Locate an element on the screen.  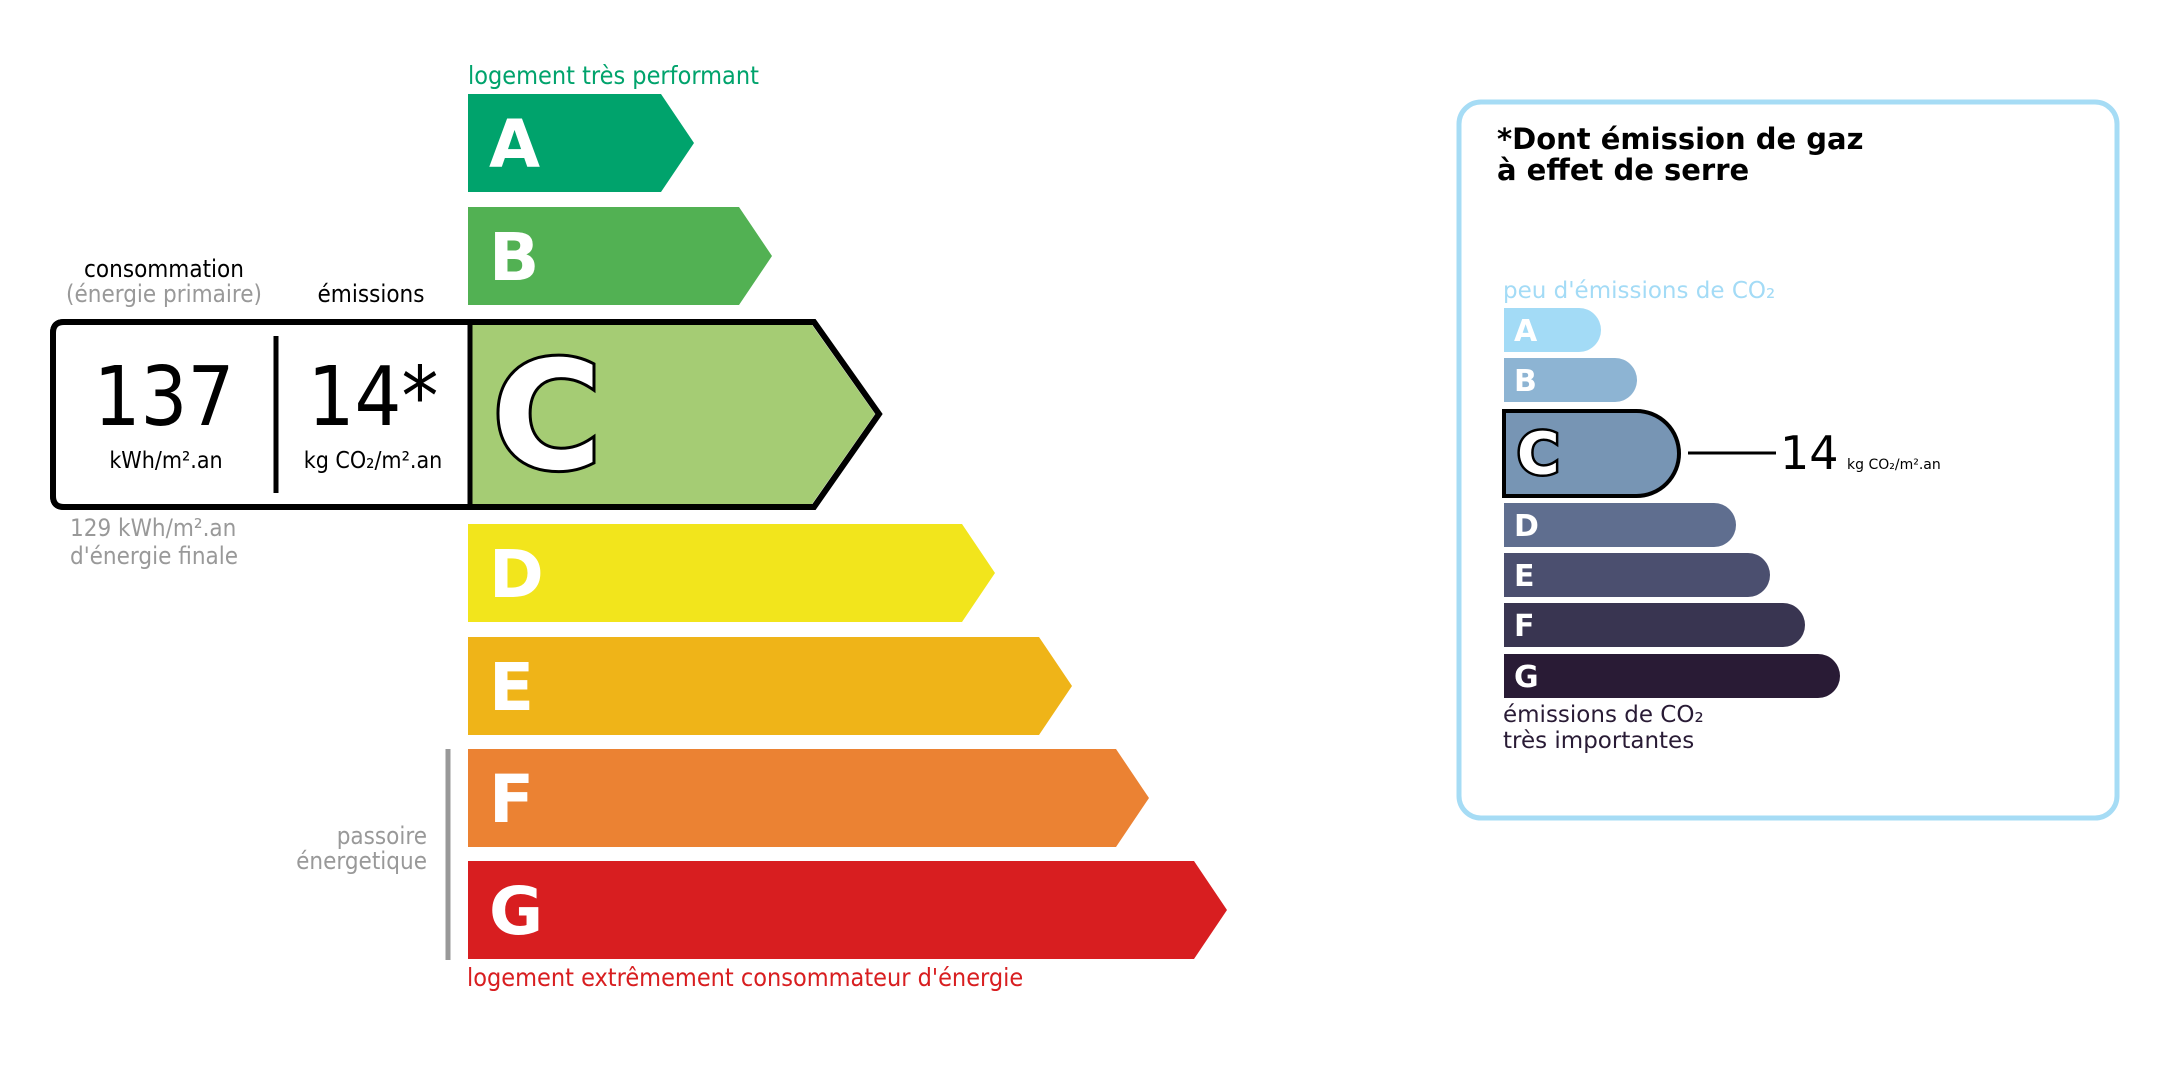
ges-class-letter: E is located at coordinates (1524, 576).